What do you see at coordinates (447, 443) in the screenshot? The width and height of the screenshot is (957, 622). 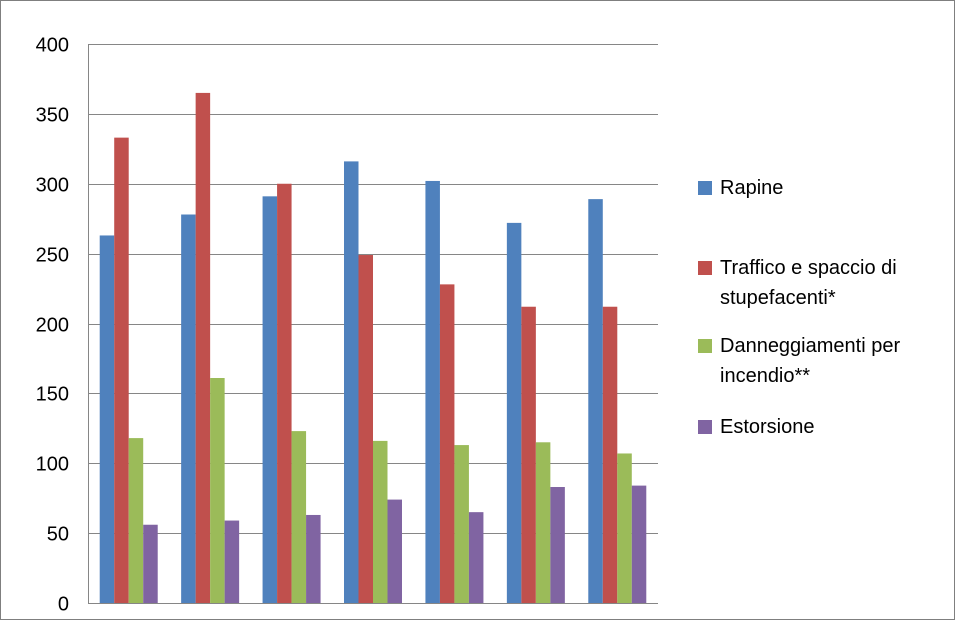 I see `bar-series1-cat4` at bounding box center [447, 443].